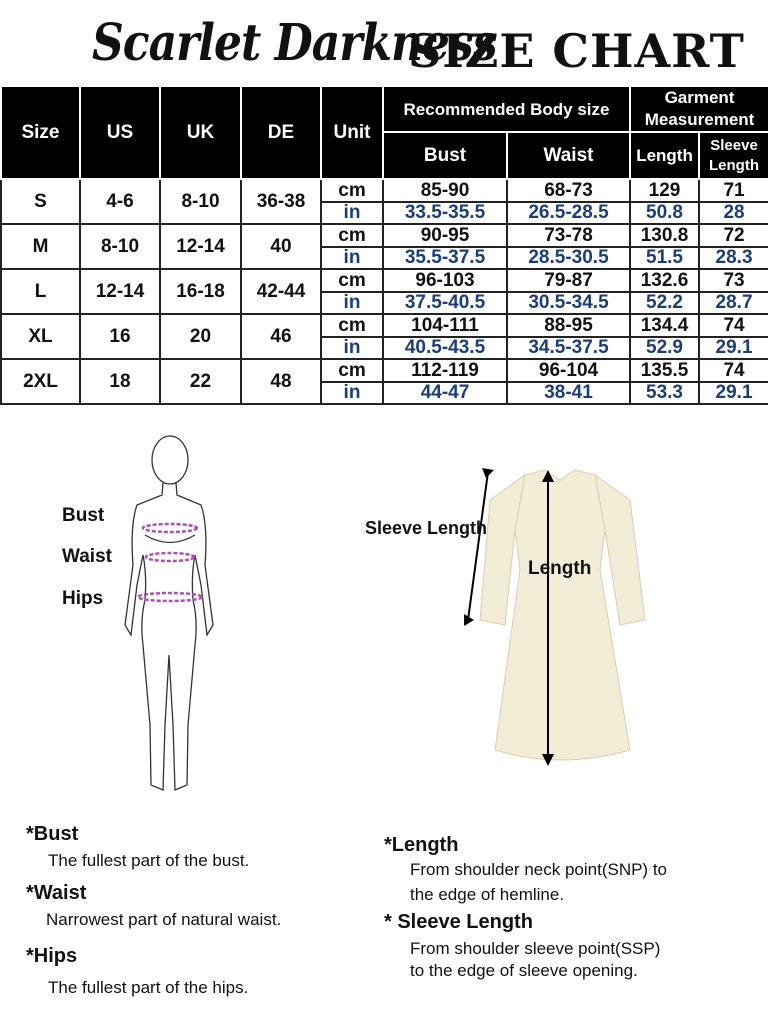  I want to click on cell-in-sleeve: 28, so click(733, 213).